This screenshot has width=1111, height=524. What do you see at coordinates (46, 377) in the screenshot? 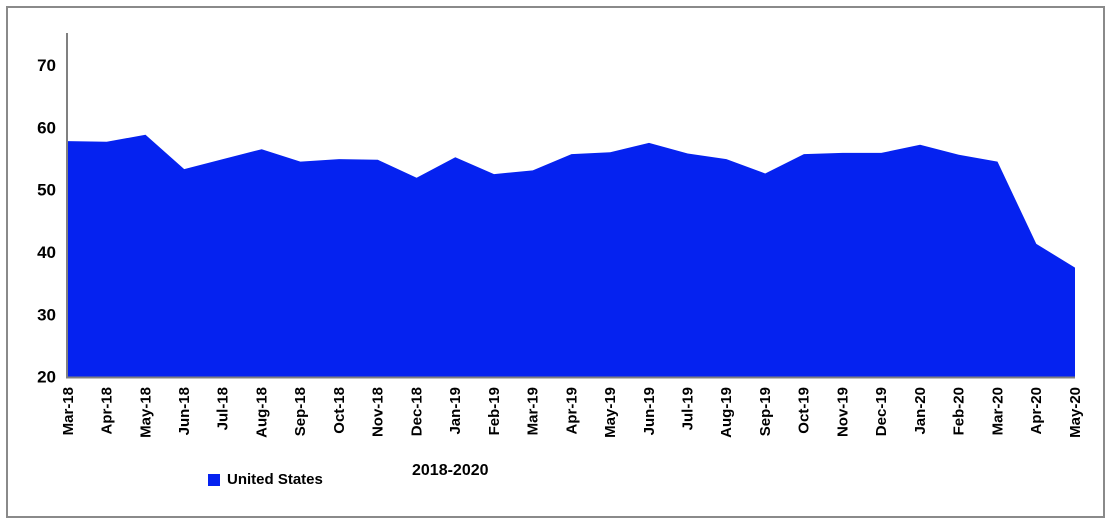
I see `y-tick-label: 20` at bounding box center [46, 377].